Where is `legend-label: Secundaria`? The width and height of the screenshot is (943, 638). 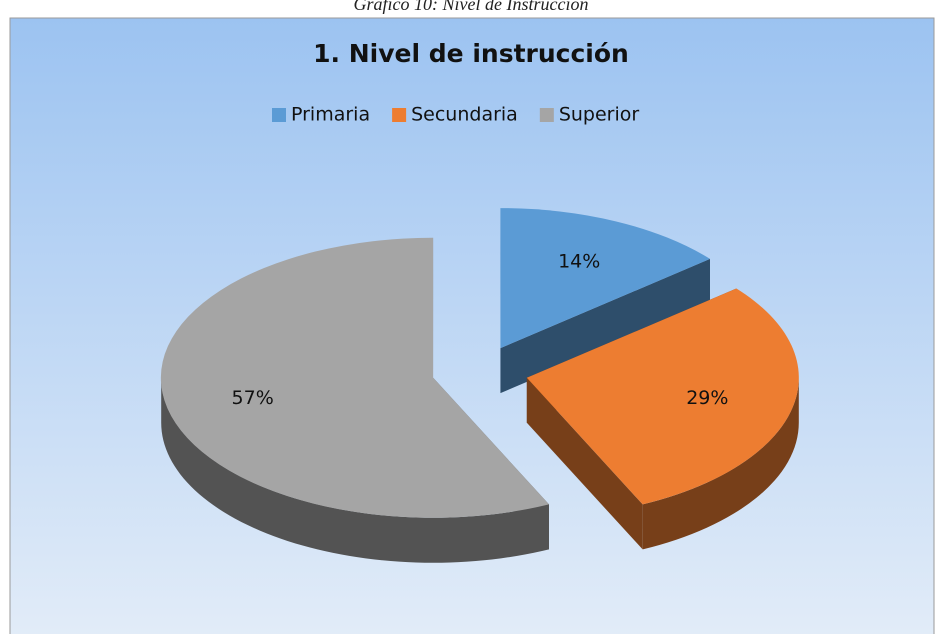 legend-label: Secundaria is located at coordinates (464, 115).